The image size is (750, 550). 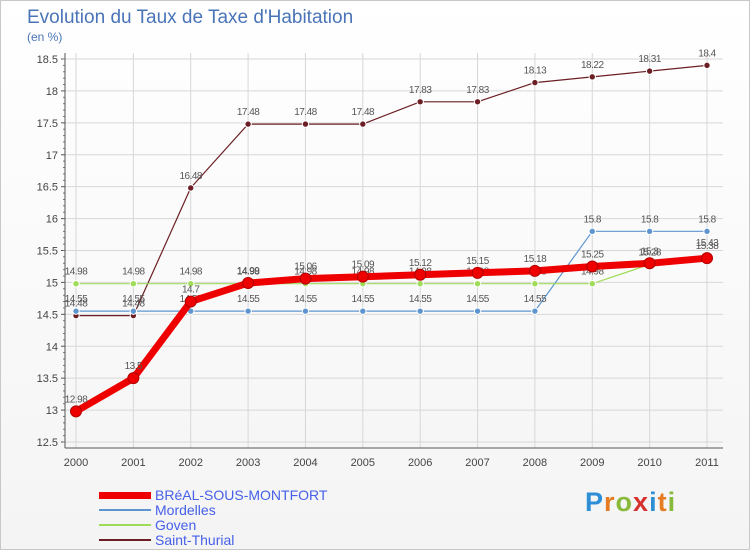 I want to click on y-tick-label: 14.5, so click(x=47, y=315).